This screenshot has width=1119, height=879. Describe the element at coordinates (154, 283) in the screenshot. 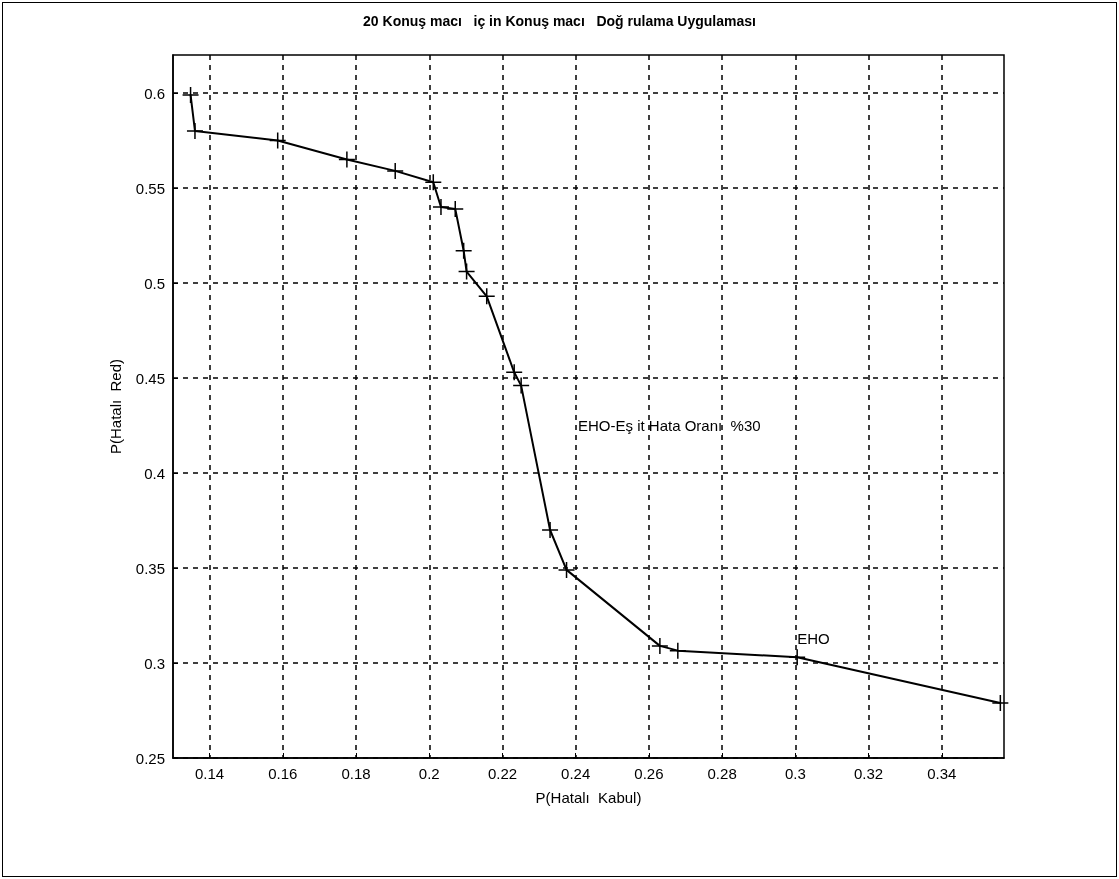

I see `y-tick-label: 0.5` at that location.